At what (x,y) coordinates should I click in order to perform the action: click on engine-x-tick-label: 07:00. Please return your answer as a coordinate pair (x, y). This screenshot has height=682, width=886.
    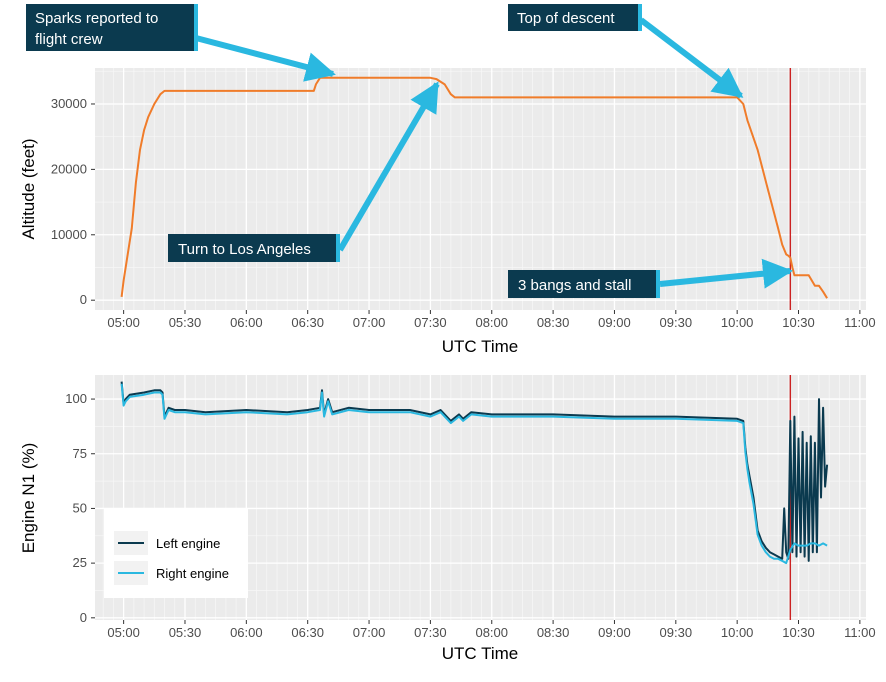
    Looking at the image, I should click on (369, 632).